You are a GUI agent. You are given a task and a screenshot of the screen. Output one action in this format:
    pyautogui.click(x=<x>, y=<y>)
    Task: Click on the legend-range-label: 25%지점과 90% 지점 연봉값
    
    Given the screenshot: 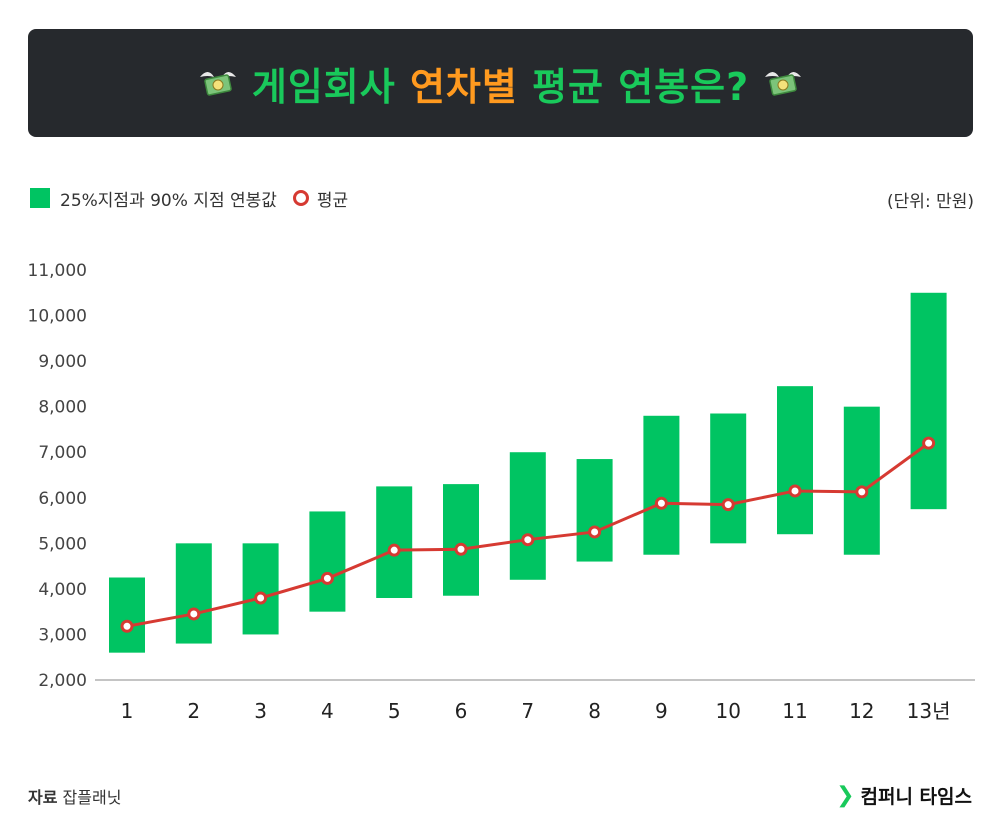 What is the action you would take?
    pyautogui.click(x=168, y=200)
    